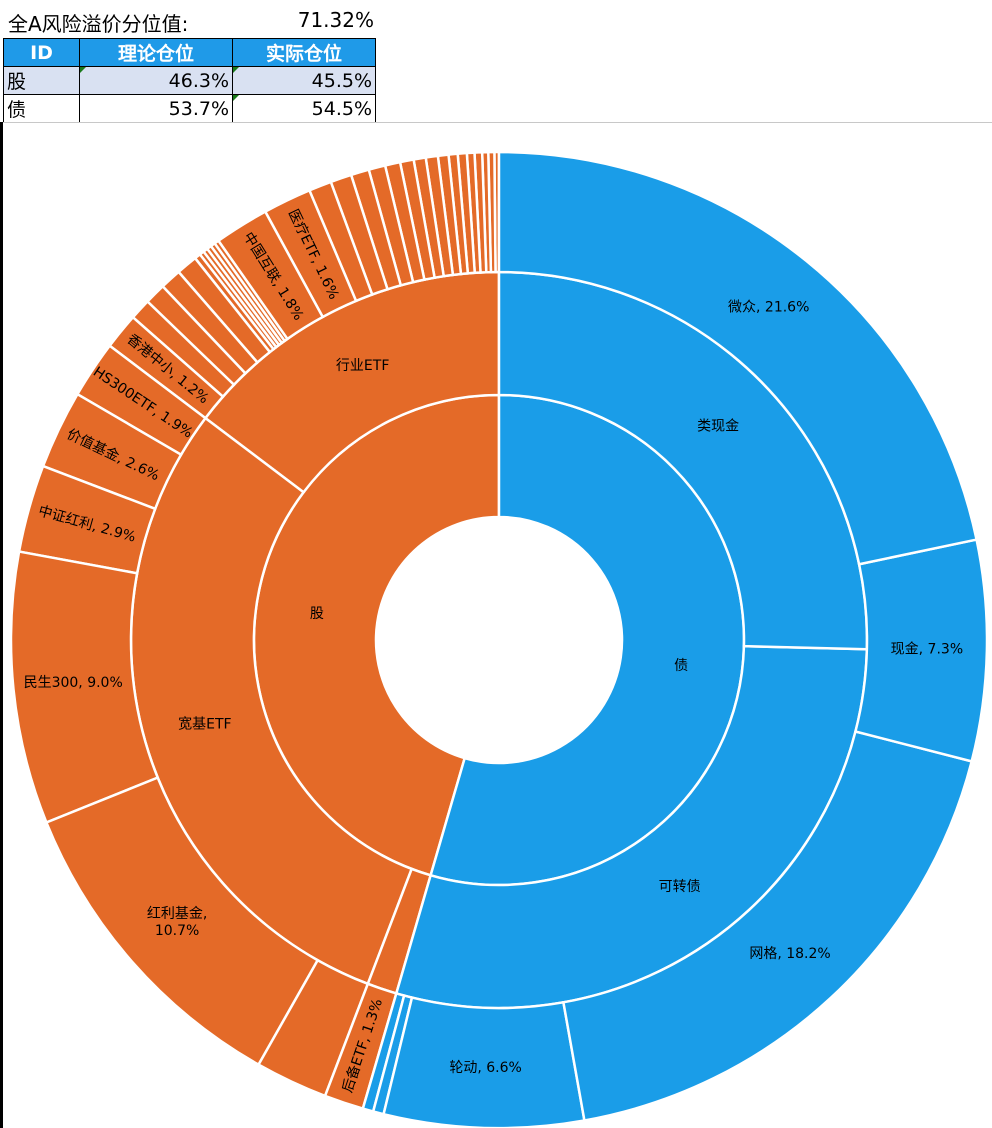  I want to click on outer-ring-label: 民生300, 9.0%, so click(73, 683).